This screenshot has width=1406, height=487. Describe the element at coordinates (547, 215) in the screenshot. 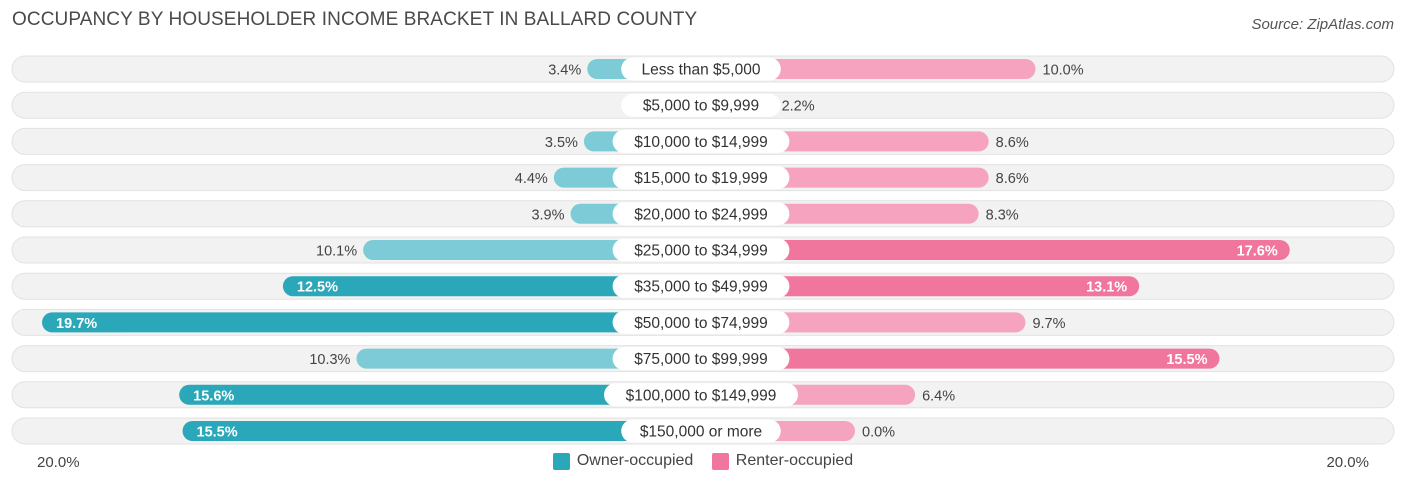

I see `owner-value-label: 3.9%` at that location.